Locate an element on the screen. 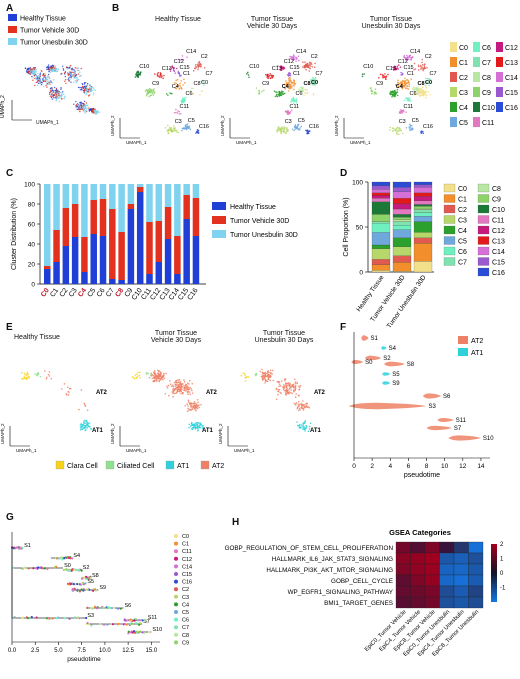 This screenshot has height=679, width=520. umap-cluster-c16 is located at coordinates (308, 132).